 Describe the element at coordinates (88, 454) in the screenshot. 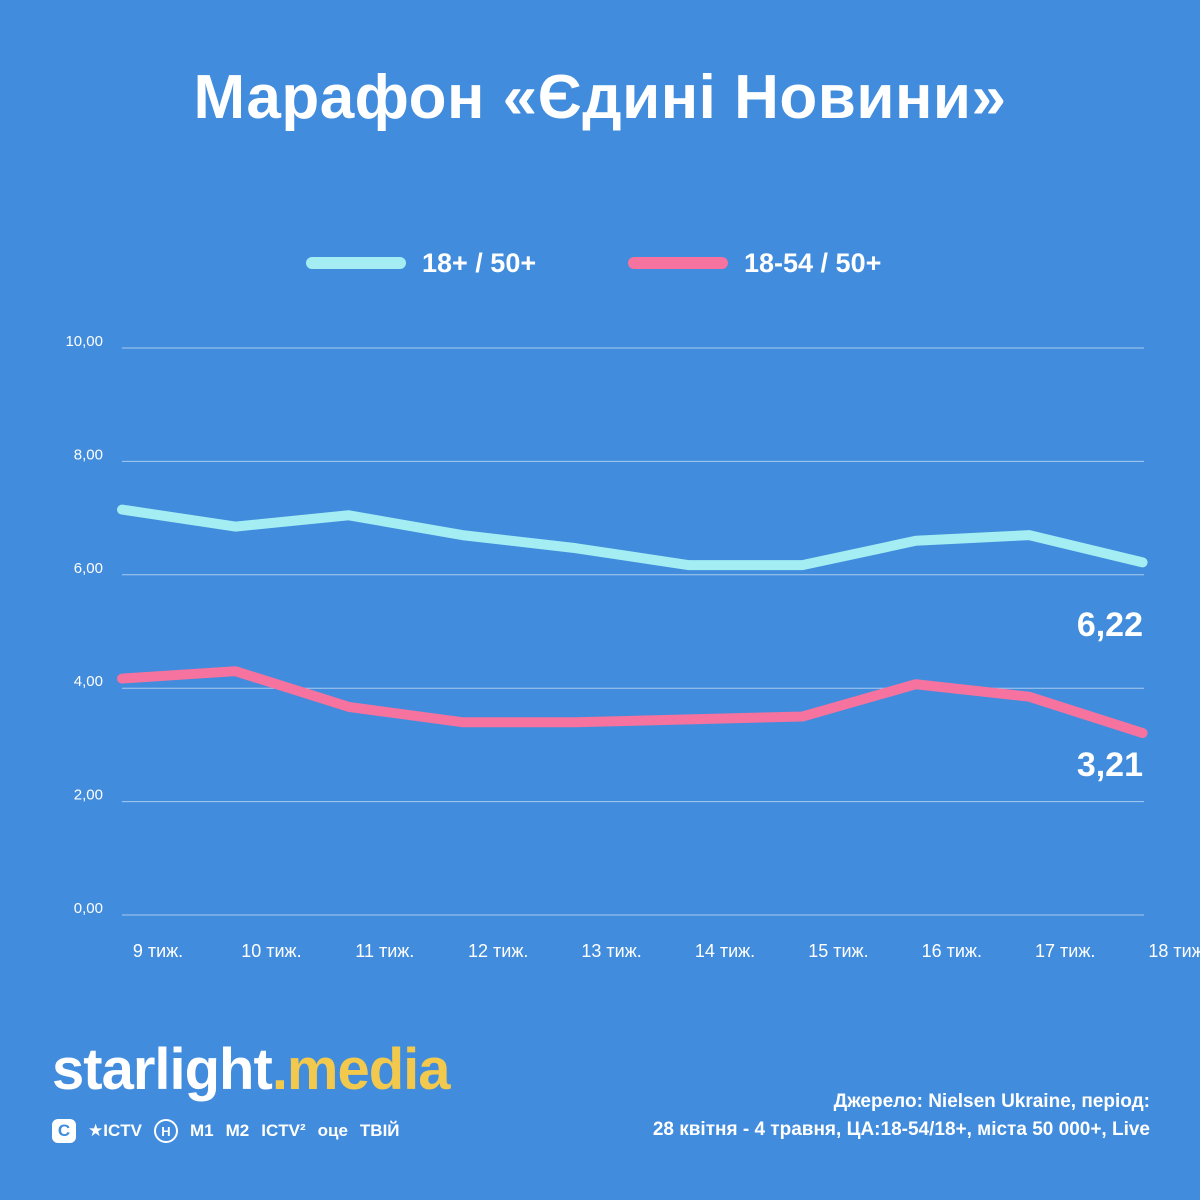

I see `y-tick-label: 8,00` at that location.